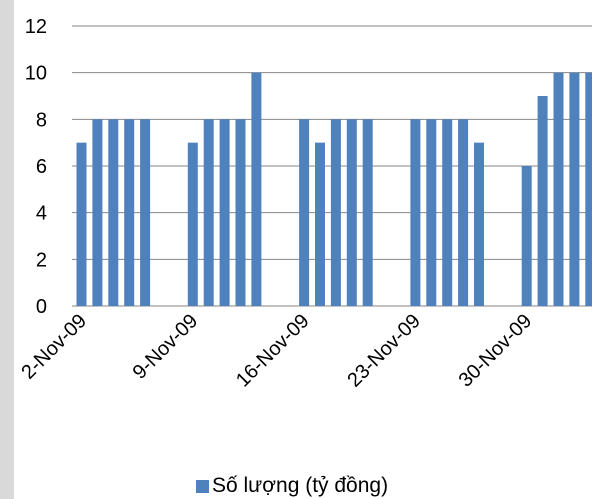 The height and width of the screenshot is (499, 592). Describe the element at coordinates (41, 214) in the screenshot. I see `y-tick-label: 4` at that location.